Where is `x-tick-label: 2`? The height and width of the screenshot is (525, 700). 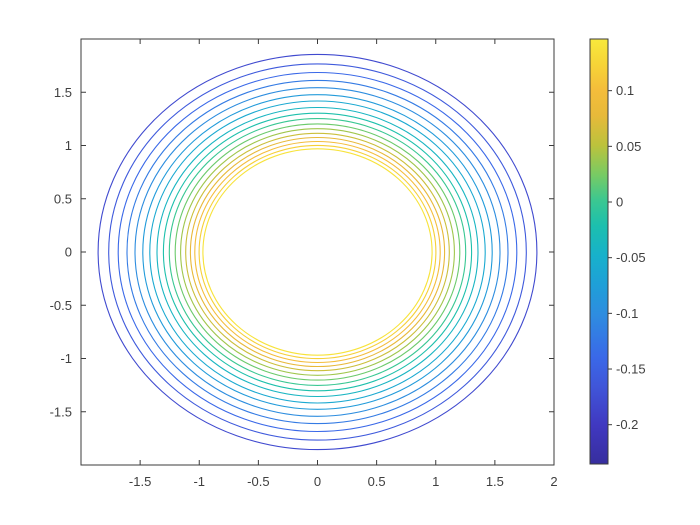 x-tick-label: 2 is located at coordinates (553, 481).